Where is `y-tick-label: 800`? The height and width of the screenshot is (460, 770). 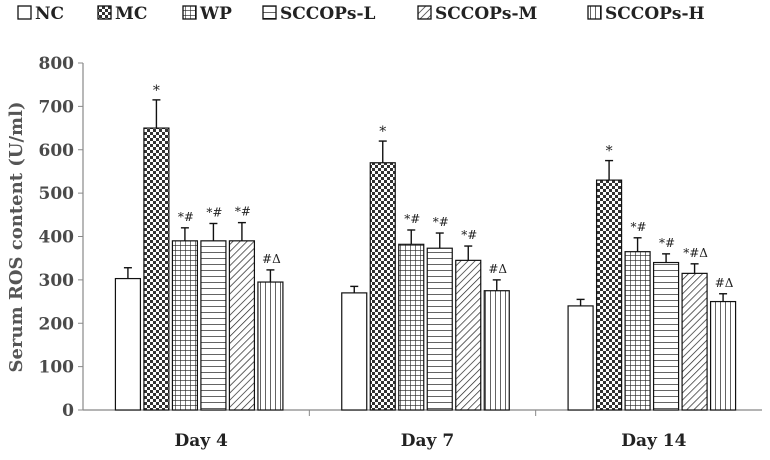
y-tick-label: 800 is located at coordinates (57, 64).